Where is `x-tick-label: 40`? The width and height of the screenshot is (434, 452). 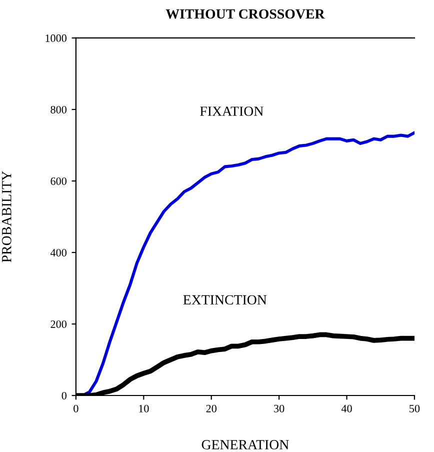
x-tick-label: 40 is located at coordinates (346, 408).